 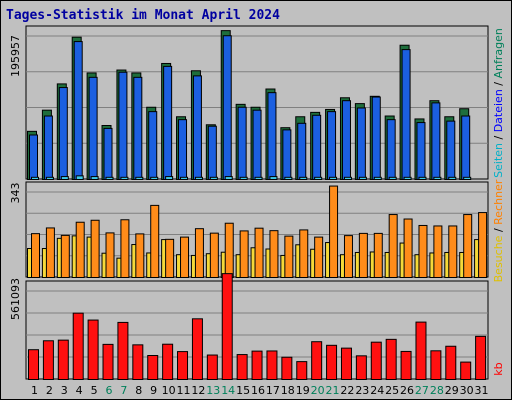 I want to click on x-tick-label: 6, so click(x=108, y=390).